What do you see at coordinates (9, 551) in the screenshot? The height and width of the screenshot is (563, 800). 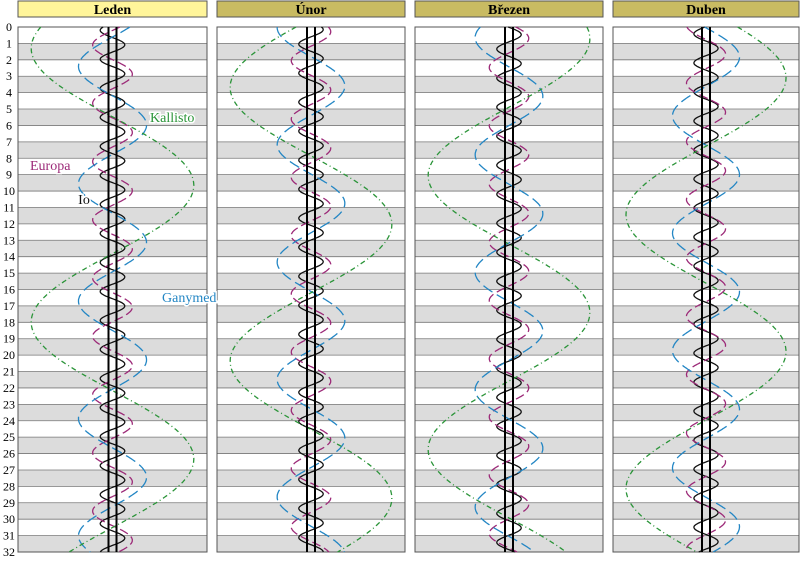 I see `day-label: 32` at bounding box center [9, 551].